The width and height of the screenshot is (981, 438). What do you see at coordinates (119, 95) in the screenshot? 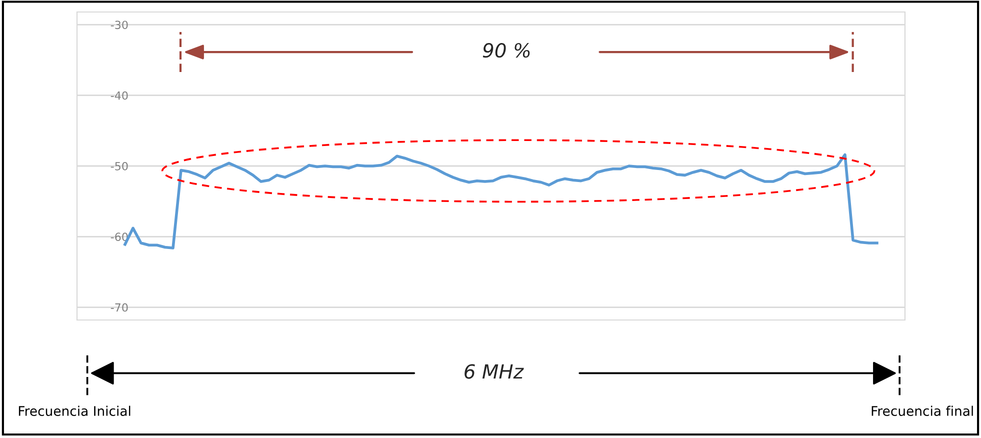
I see `y-tick-label: -40` at bounding box center [119, 95].